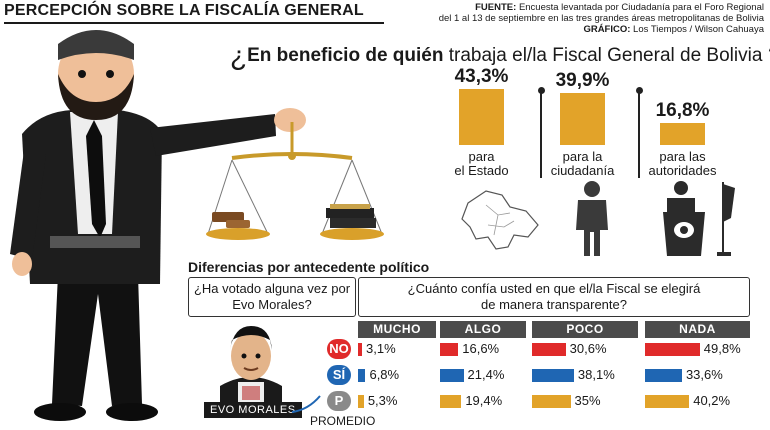 The width and height of the screenshot is (770, 430). What do you see at coordinates (382, 400) in the screenshot?
I see `cell-value: 5,3%` at bounding box center [382, 400].